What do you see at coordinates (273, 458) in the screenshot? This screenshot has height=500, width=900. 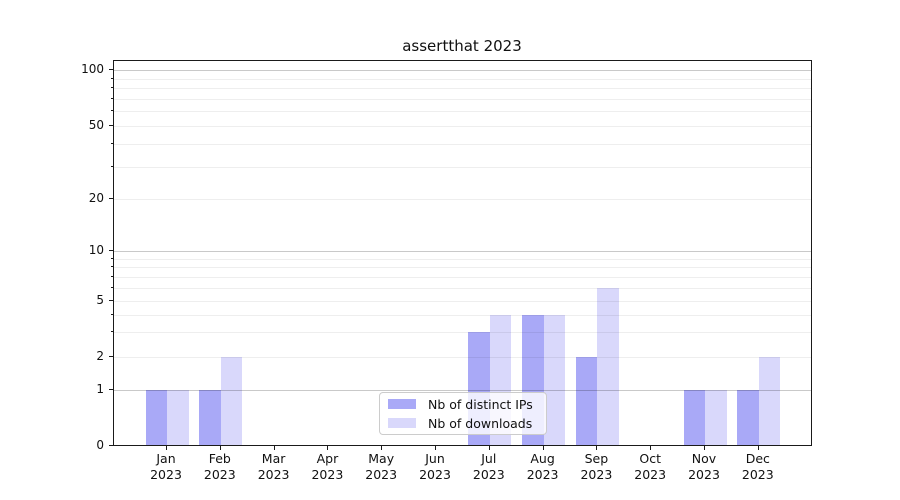 I see `x-tick-month: Mar` at bounding box center [273, 458].